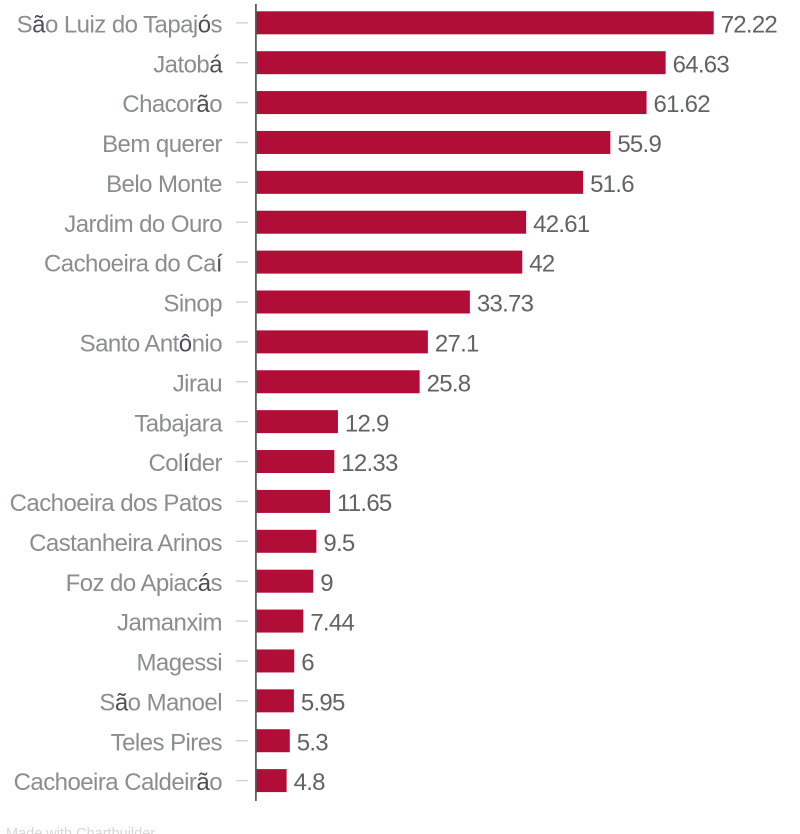 The image size is (800, 834). I want to click on svg-text: 7.44, so click(332, 623).